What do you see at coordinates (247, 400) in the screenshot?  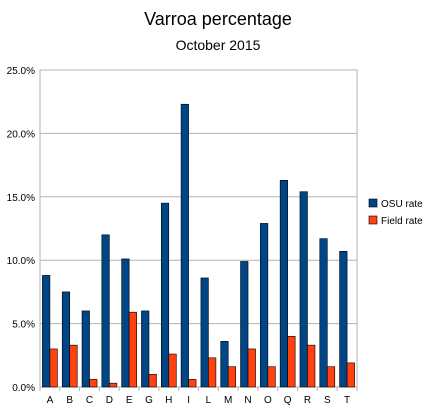 I see `x-tick-label: N` at bounding box center [247, 400].